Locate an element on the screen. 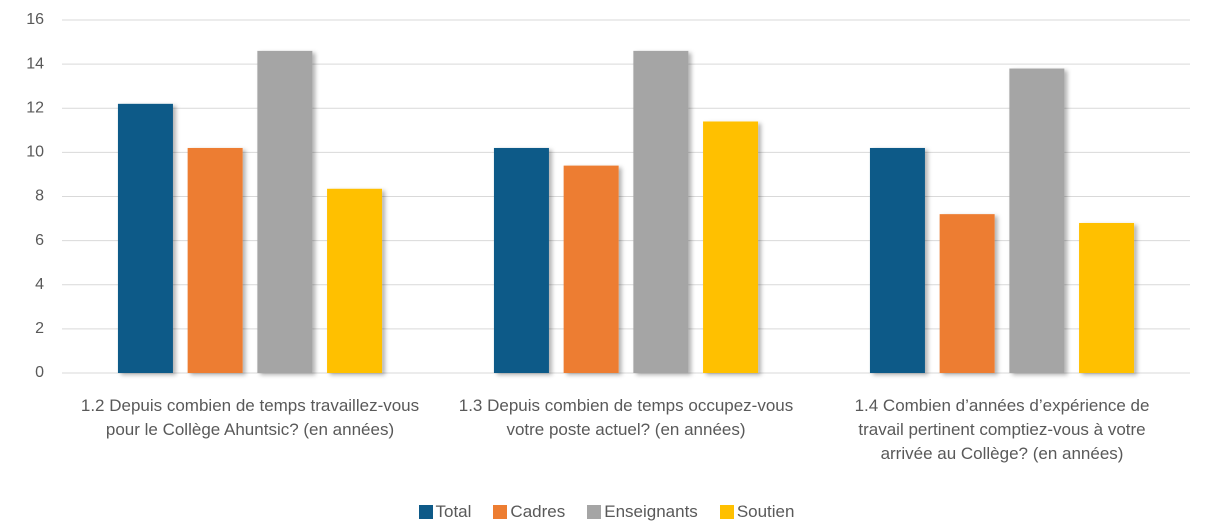 The image size is (1213, 525). y-tick-label: 12 is located at coordinates (35, 107).